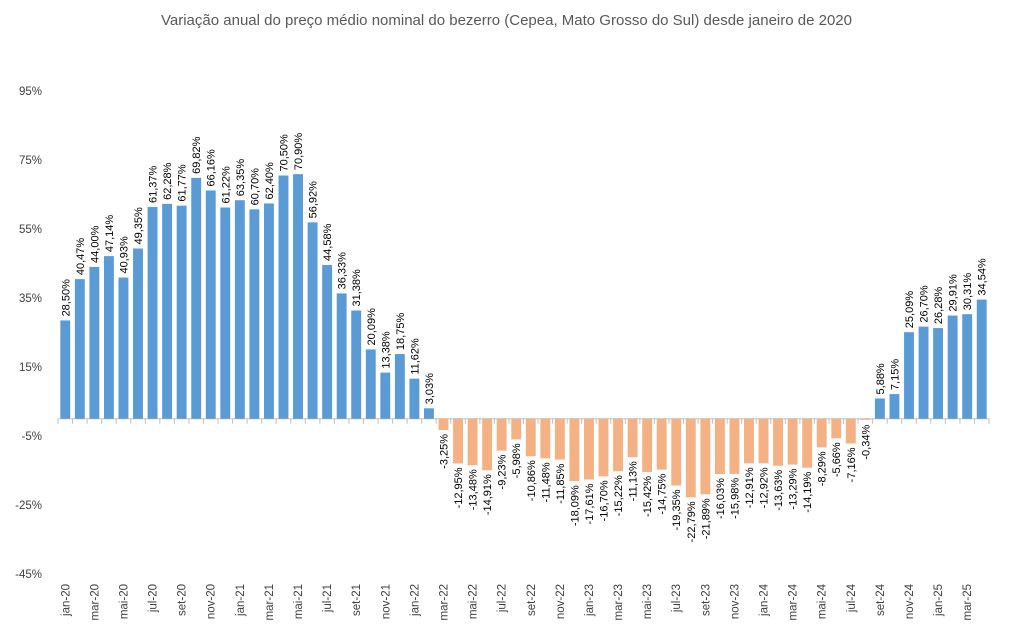 The width and height of the screenshot is (1013, 641). Describe the element at coordinates (532, 480) in the screenshot. I see `data-label: -10,86%` at that location.